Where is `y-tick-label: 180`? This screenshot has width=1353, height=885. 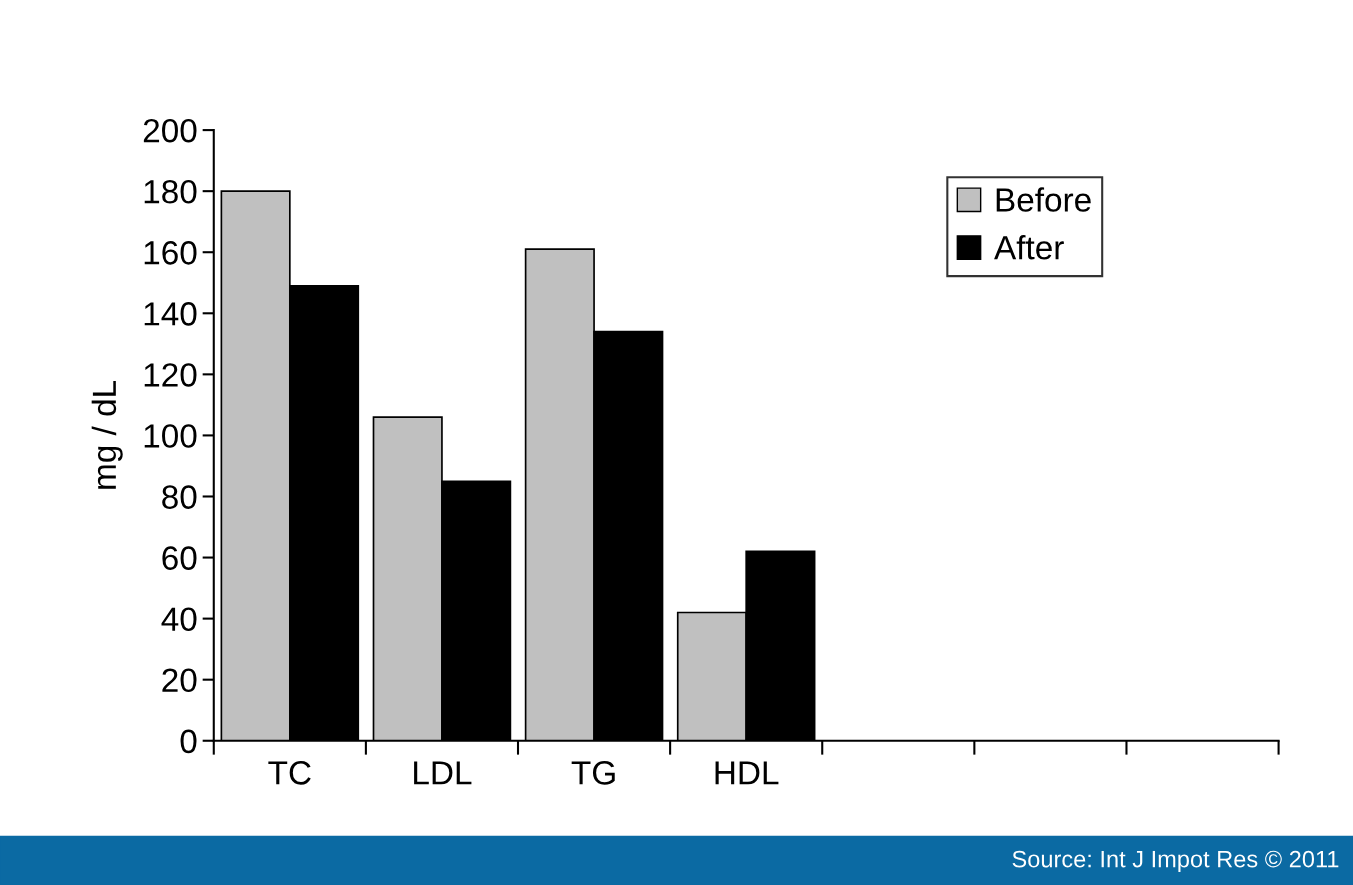 y-tick-label: 180 is located at coordinates (170, 191).